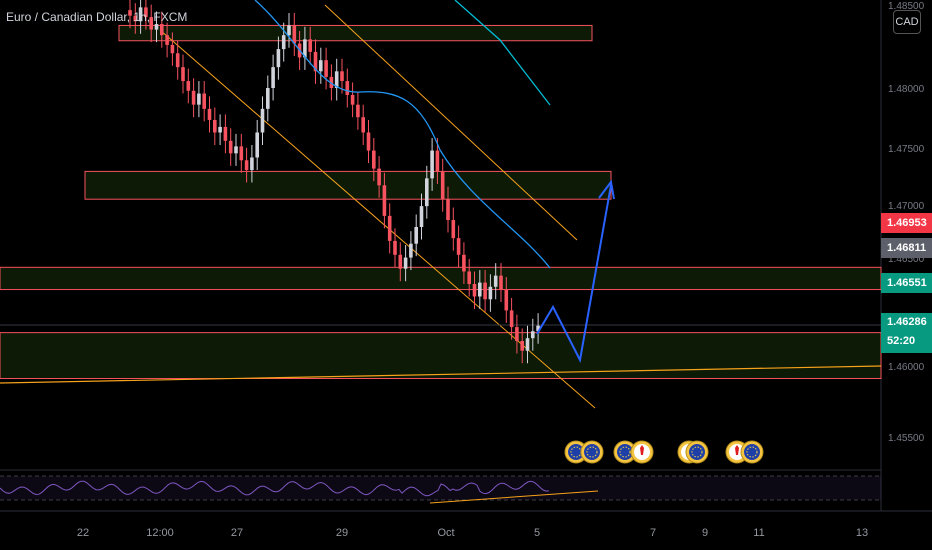 The height and width of the screenshot is (550, 932). What do you see at coordinates (653, 533) in the screenshot?
I see `x-tick-label: 7` at bounding box center [653, 533].